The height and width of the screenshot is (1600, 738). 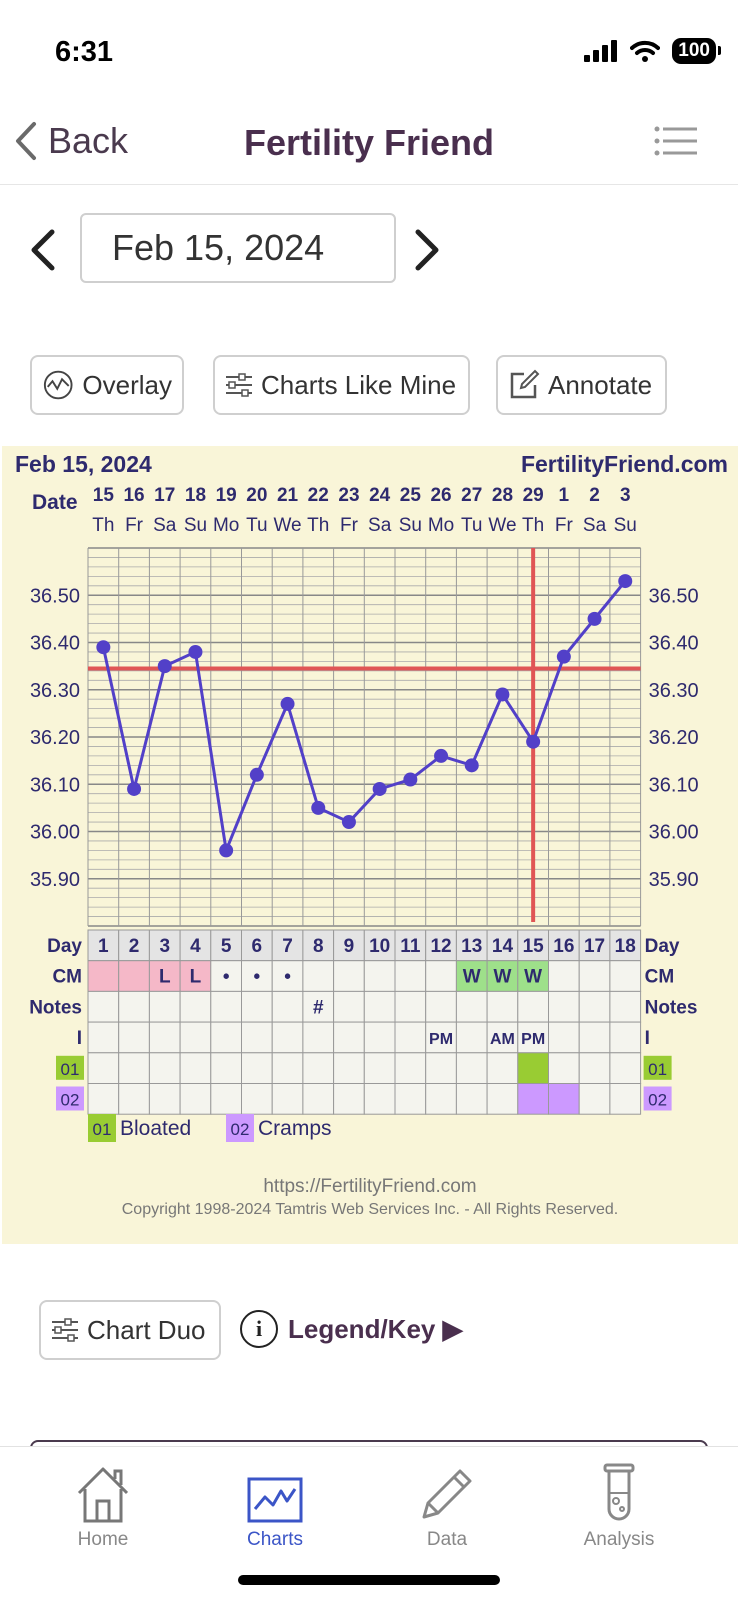 I want to click on row-cell-text: PM, so click(x=441, y=1039).